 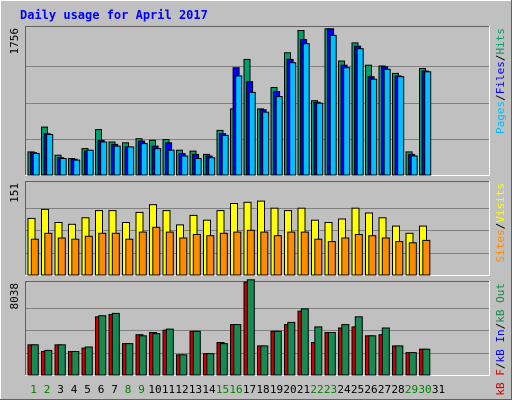 What do you see at coordinates (14, 193) in the screenshot?
I see `y-max-label: 151` at bounding box center [14, 193].